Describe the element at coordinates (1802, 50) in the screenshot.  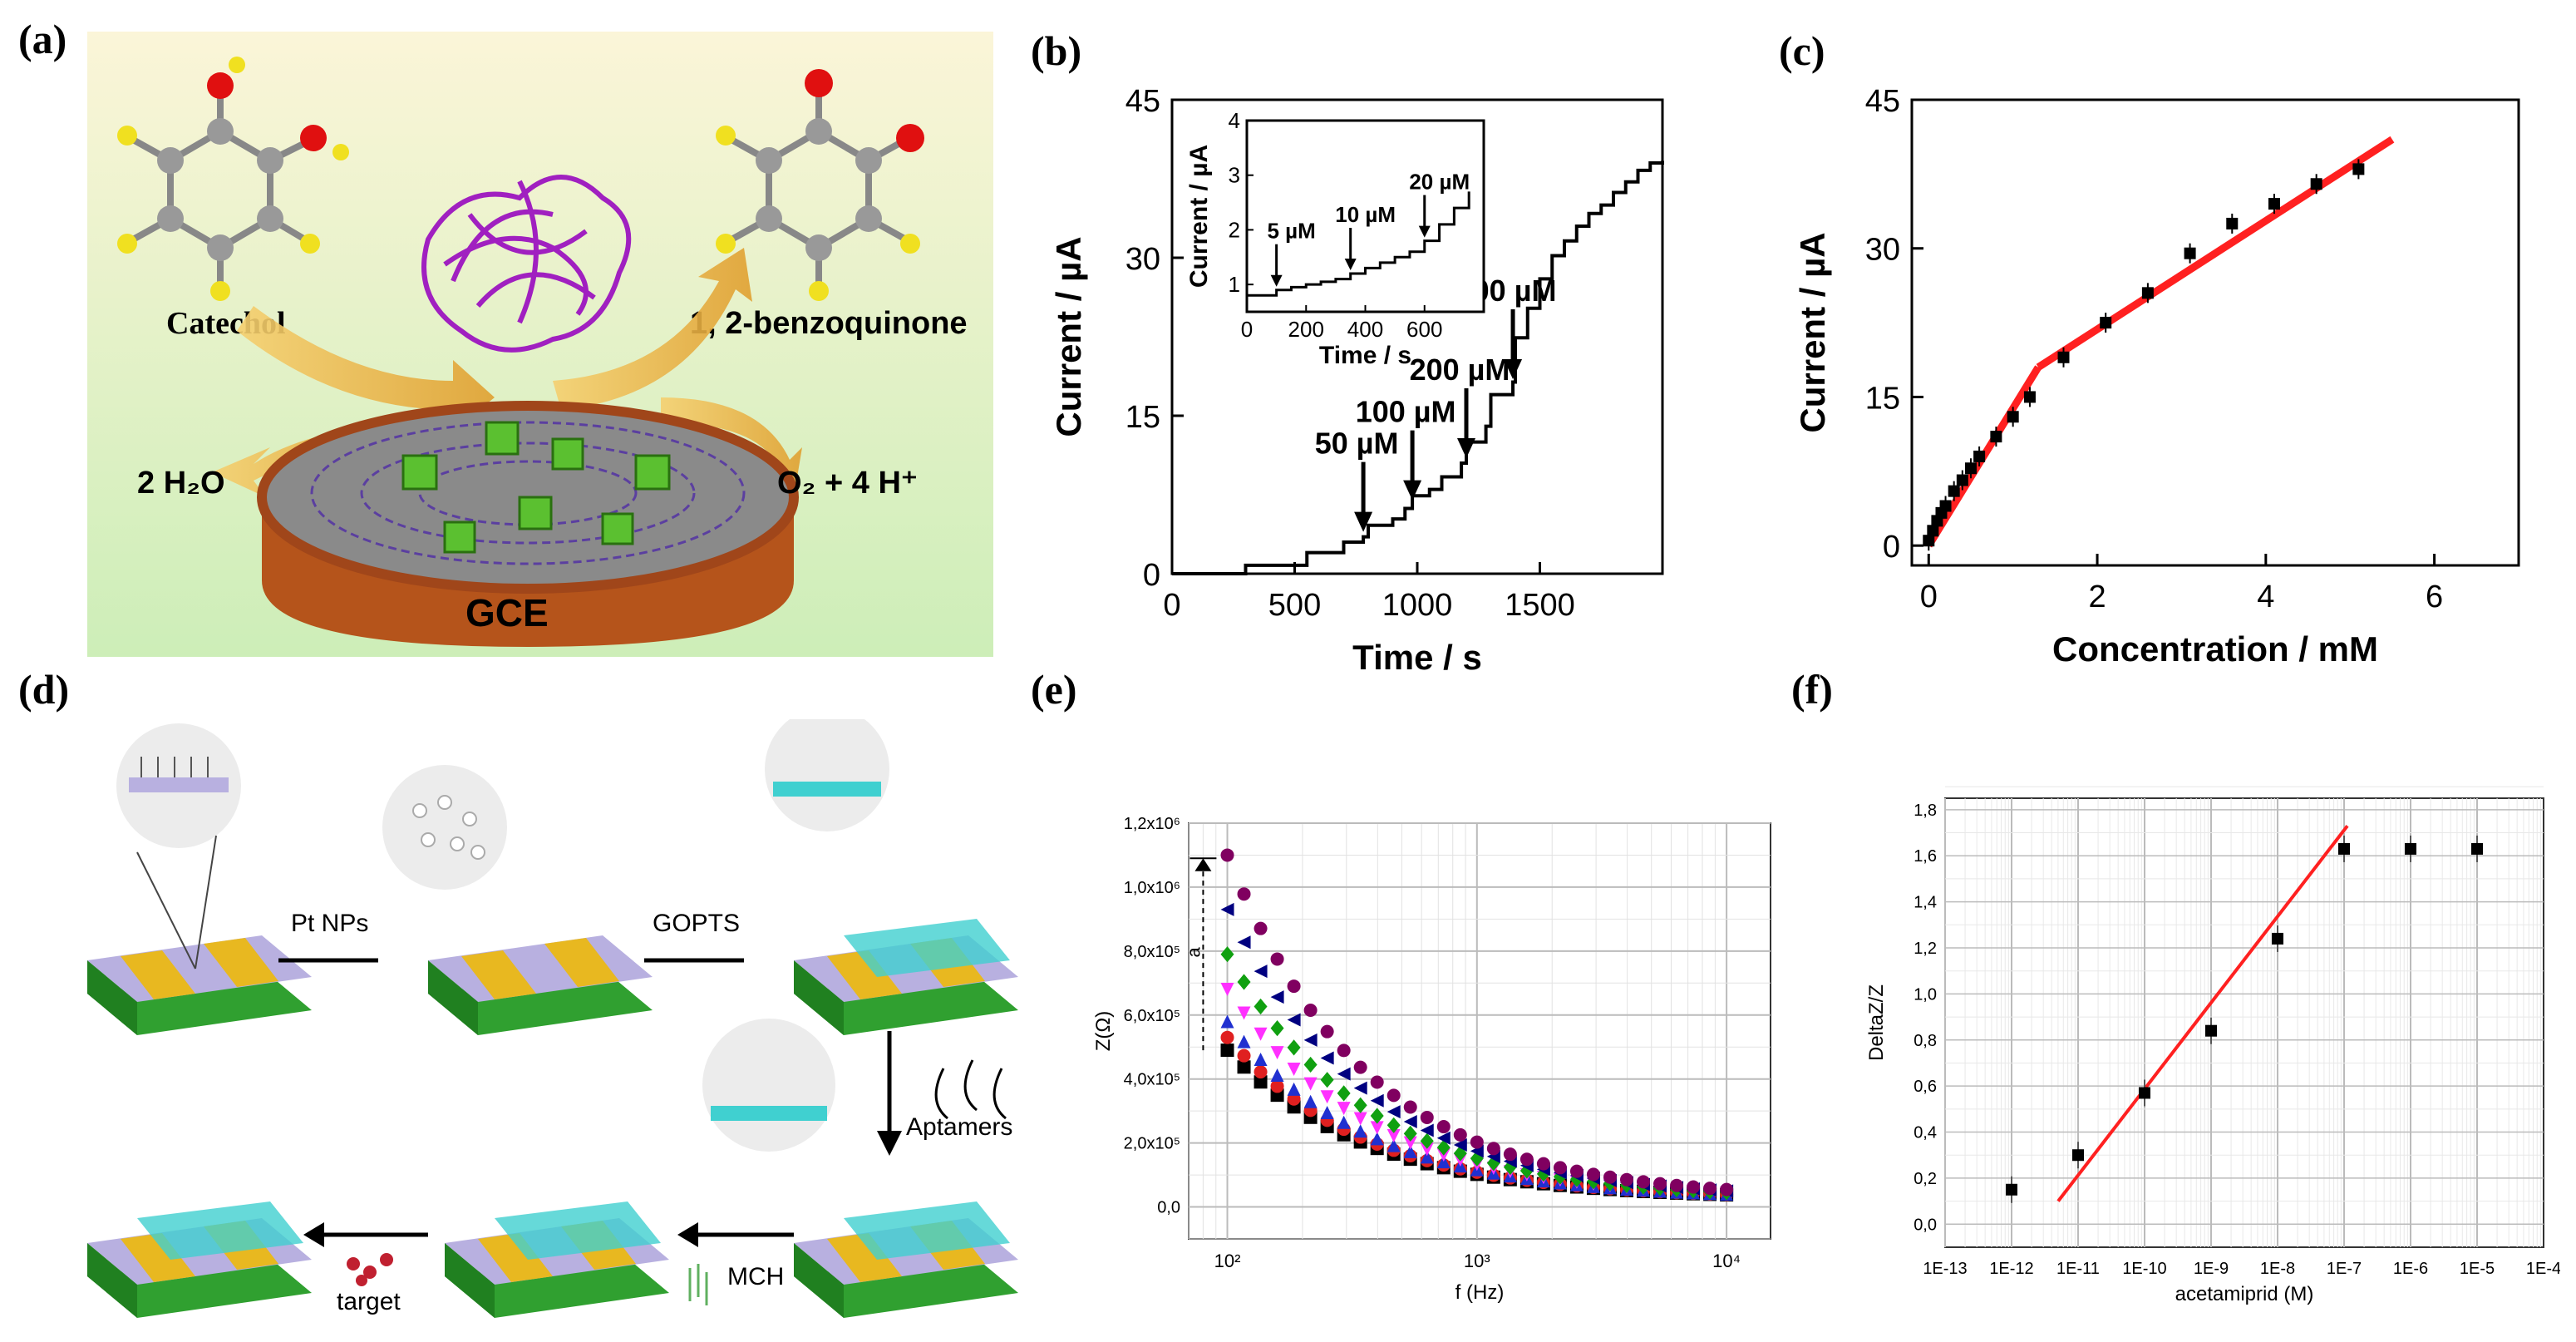
I see `panel-label-c: (c)` at that location.